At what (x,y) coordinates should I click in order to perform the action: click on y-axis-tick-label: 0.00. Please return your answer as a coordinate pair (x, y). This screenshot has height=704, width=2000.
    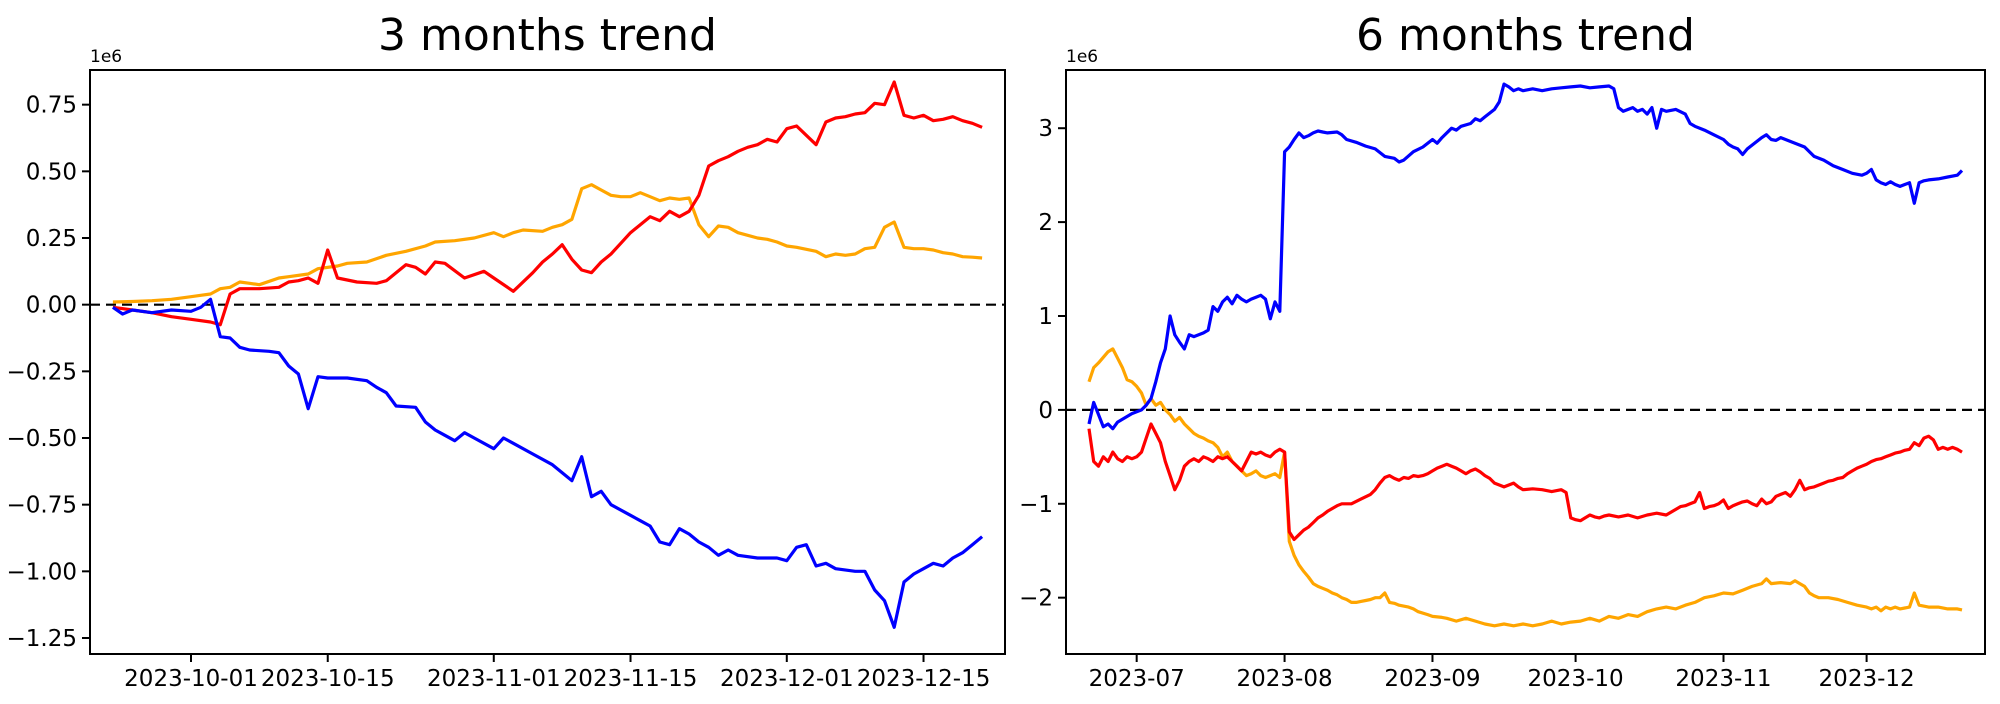
    Looking at the image, I should click on (51, 306).